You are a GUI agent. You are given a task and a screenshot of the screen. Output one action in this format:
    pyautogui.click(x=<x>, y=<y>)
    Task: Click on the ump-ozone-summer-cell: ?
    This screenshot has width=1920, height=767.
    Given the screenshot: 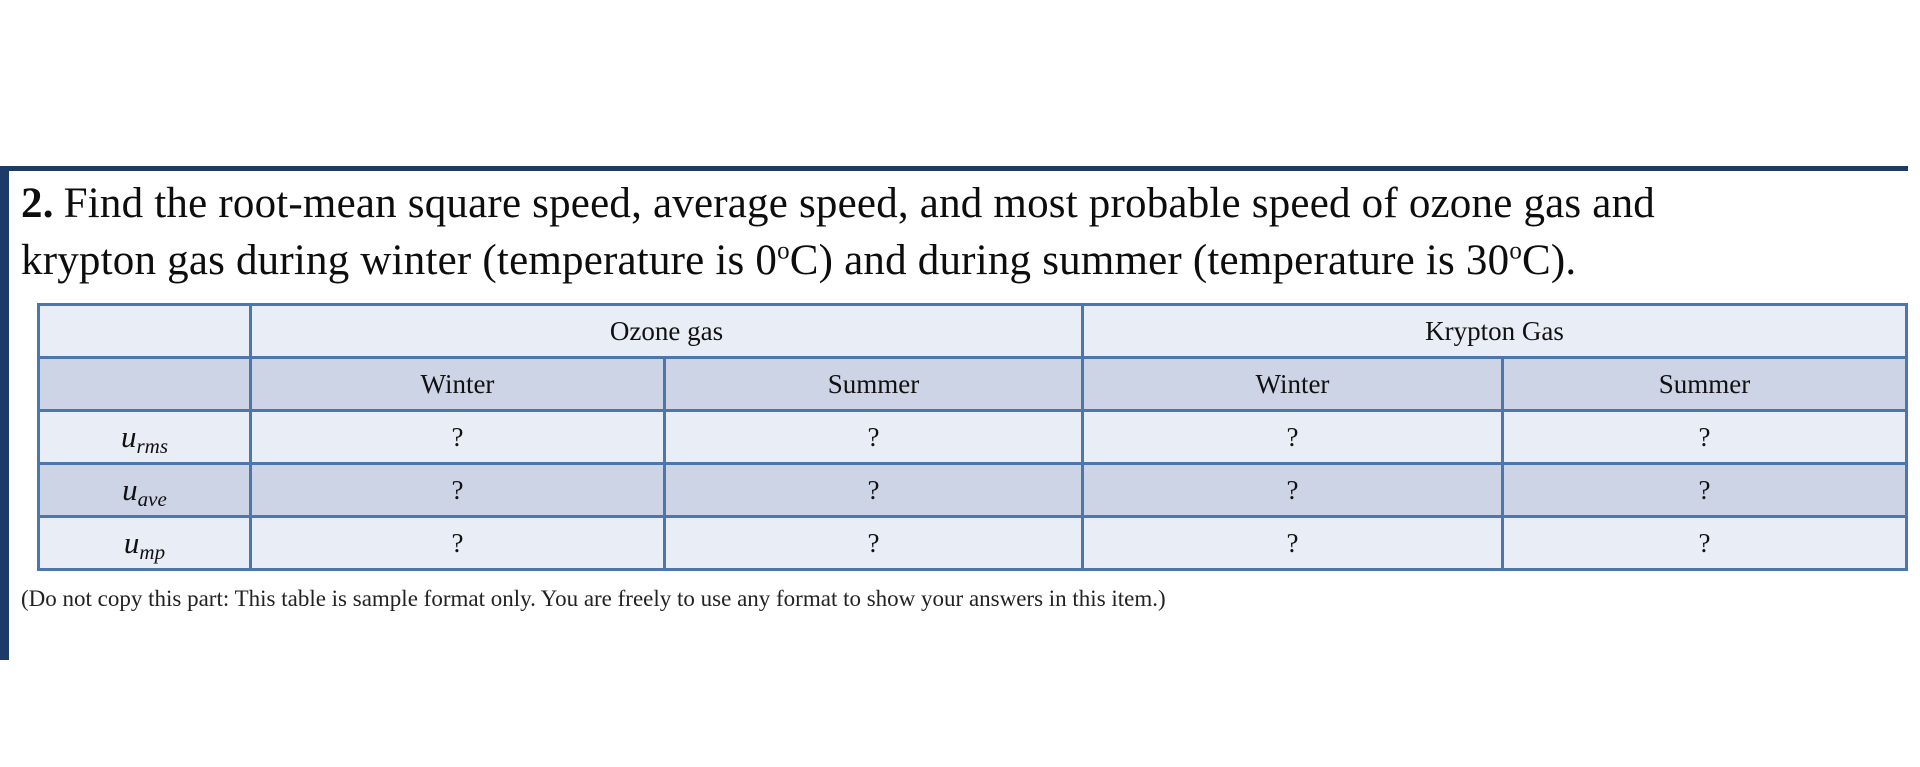 What is the action you would take?
    pyautogui.click(x=873, y=543)
    